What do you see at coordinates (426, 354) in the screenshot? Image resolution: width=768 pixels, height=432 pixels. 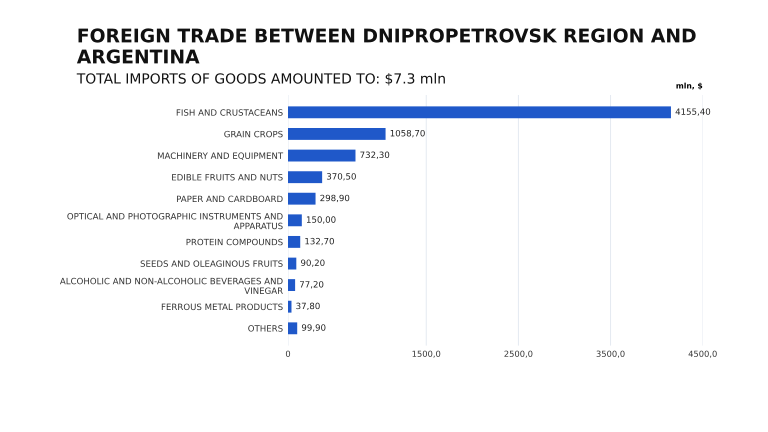 I see `x-tick-label: 1500,0` at bounding box center [426, 354].